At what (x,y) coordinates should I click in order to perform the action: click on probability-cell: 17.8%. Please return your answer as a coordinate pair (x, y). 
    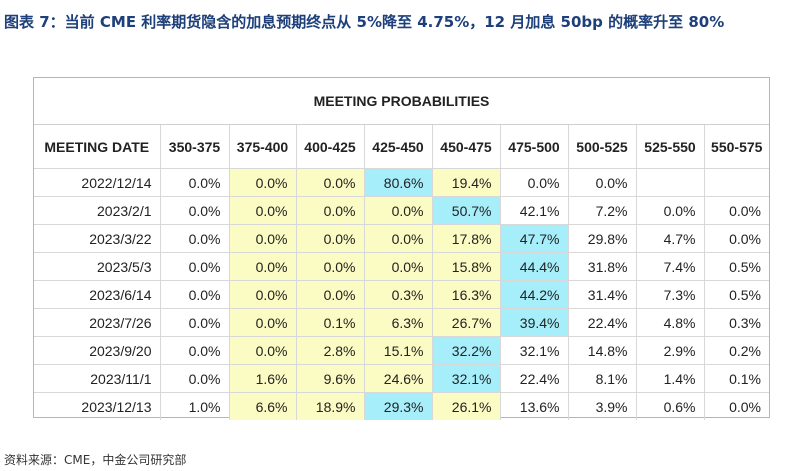
    Looking at the image, I should click on (465, 238).